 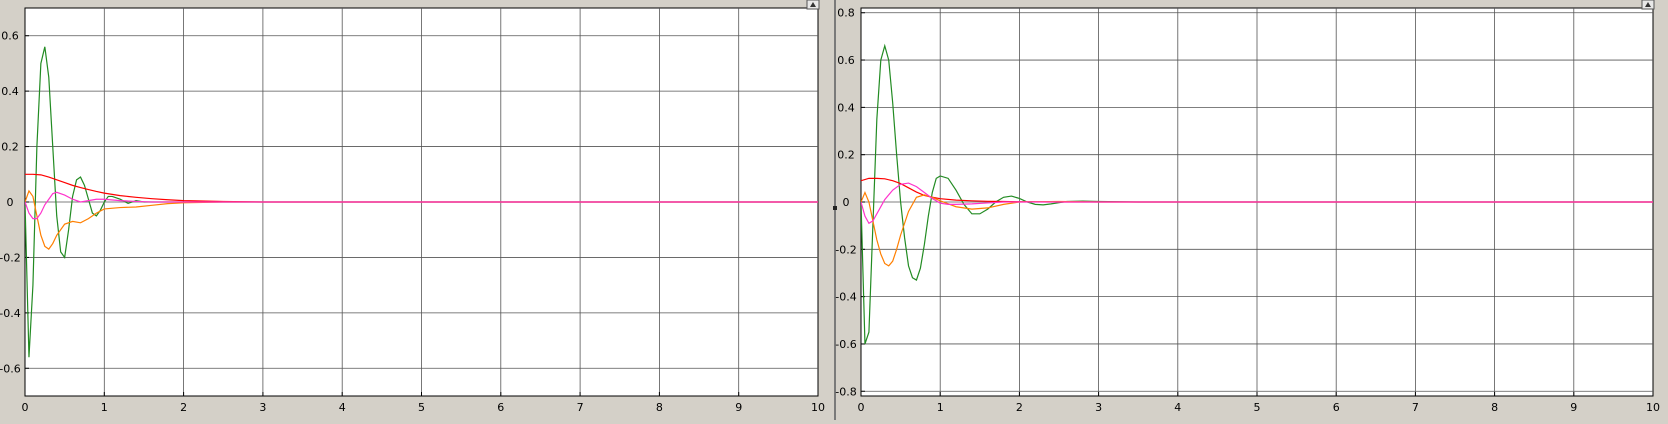 I want to click on y-tick-label: 0.8, so click(x=846, y=13).